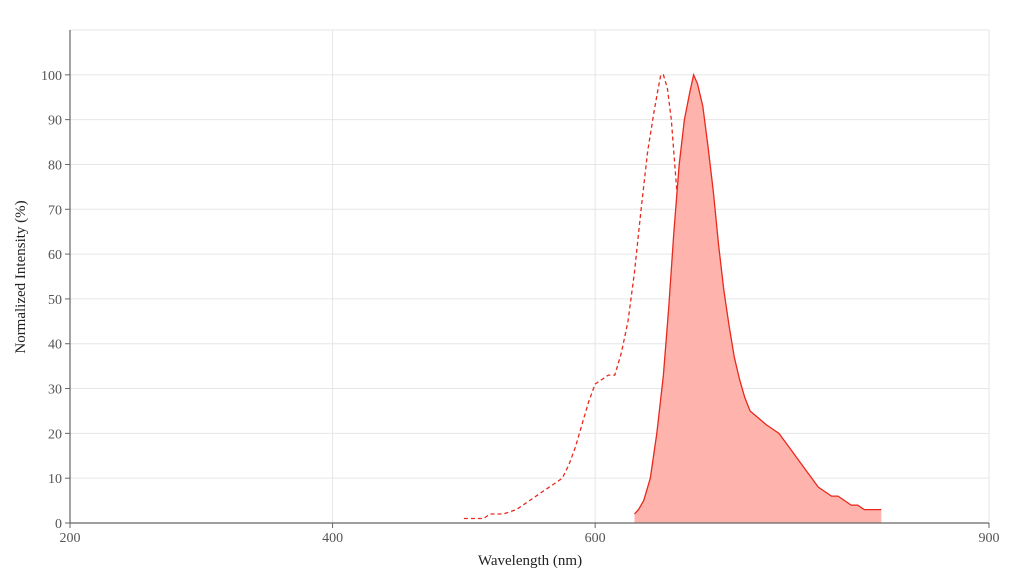  Describe the element at coordinates (21, 276) in the screenshot. I see `y-axis-title: Normalized Intensity (%)` at that location.